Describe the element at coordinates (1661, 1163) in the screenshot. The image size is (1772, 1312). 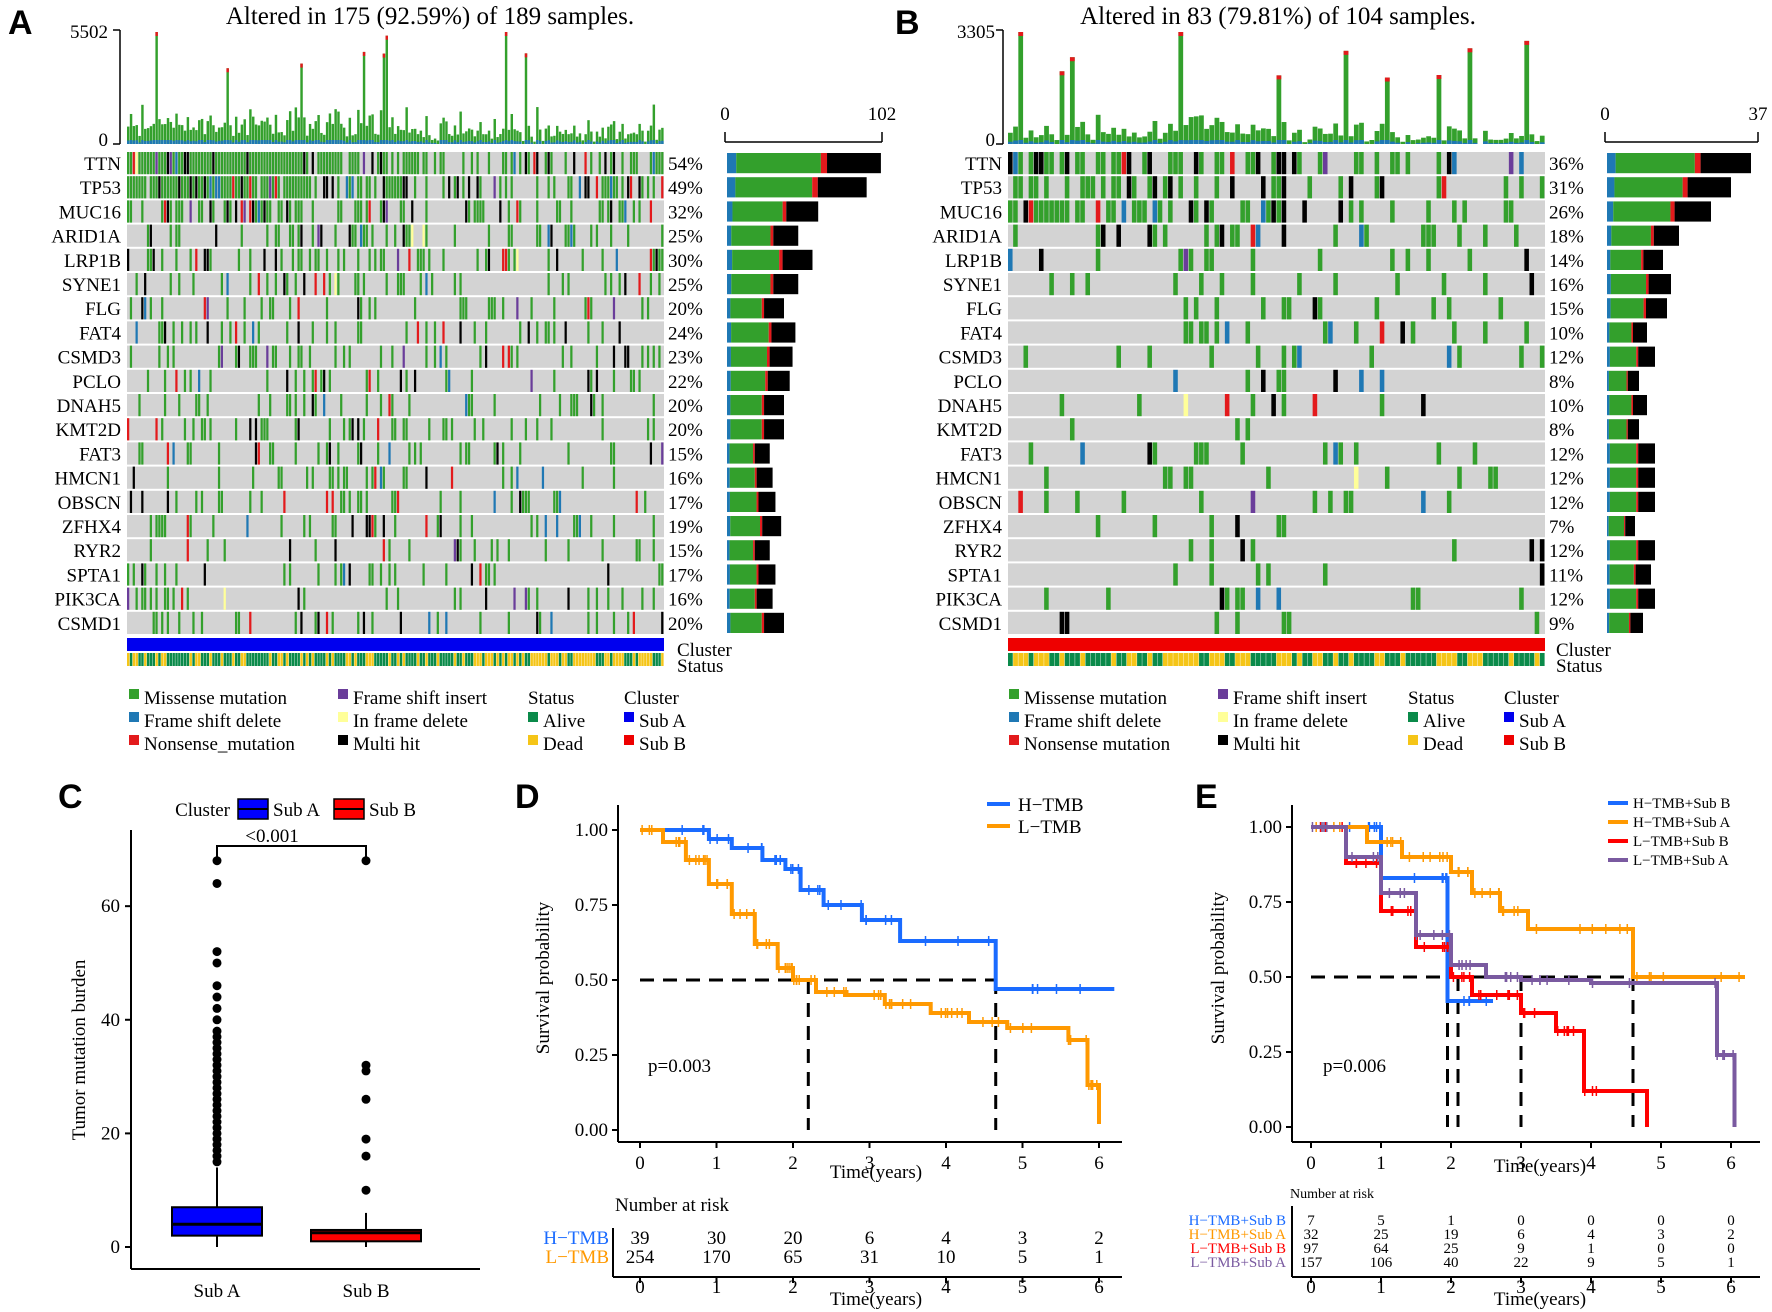
I see `x-tick-label: 5` at that location.